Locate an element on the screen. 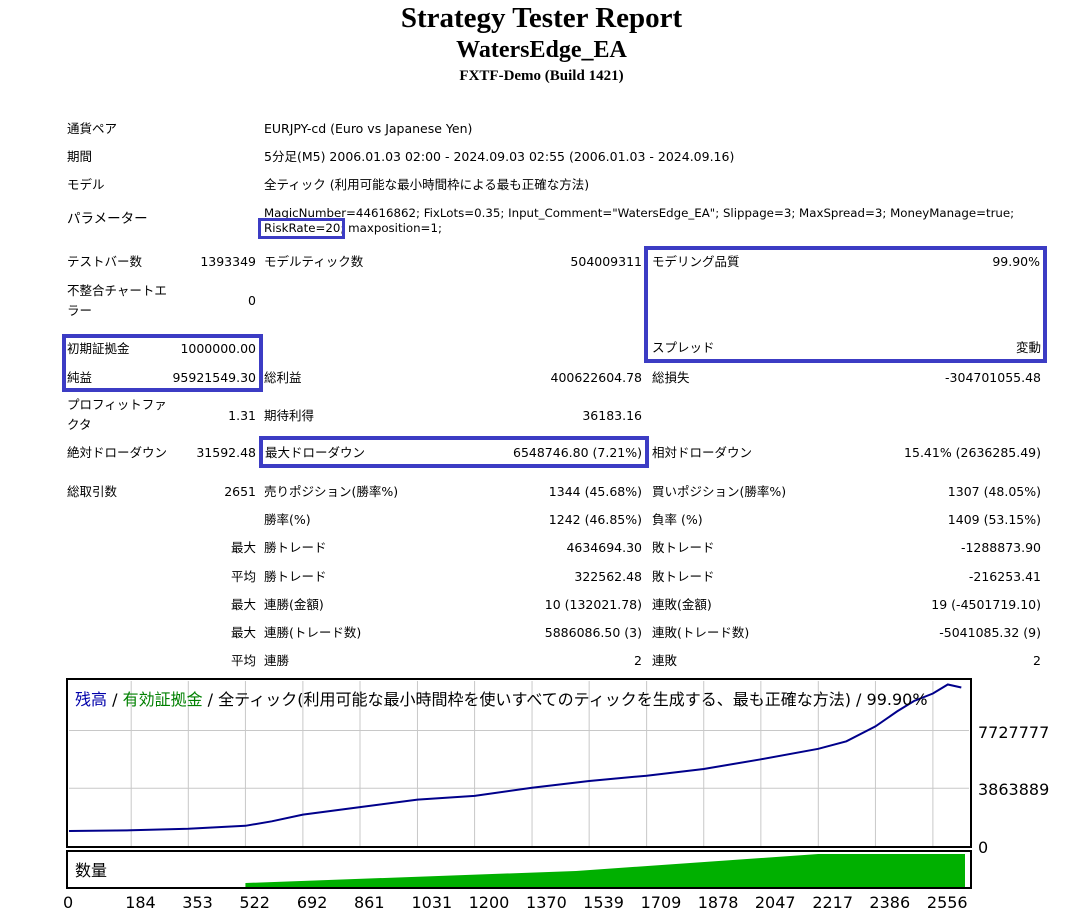 The height and width of the screenshot is (918, 1083). abs-dd-value: 31592.48 is located at coordinates (226, 452).